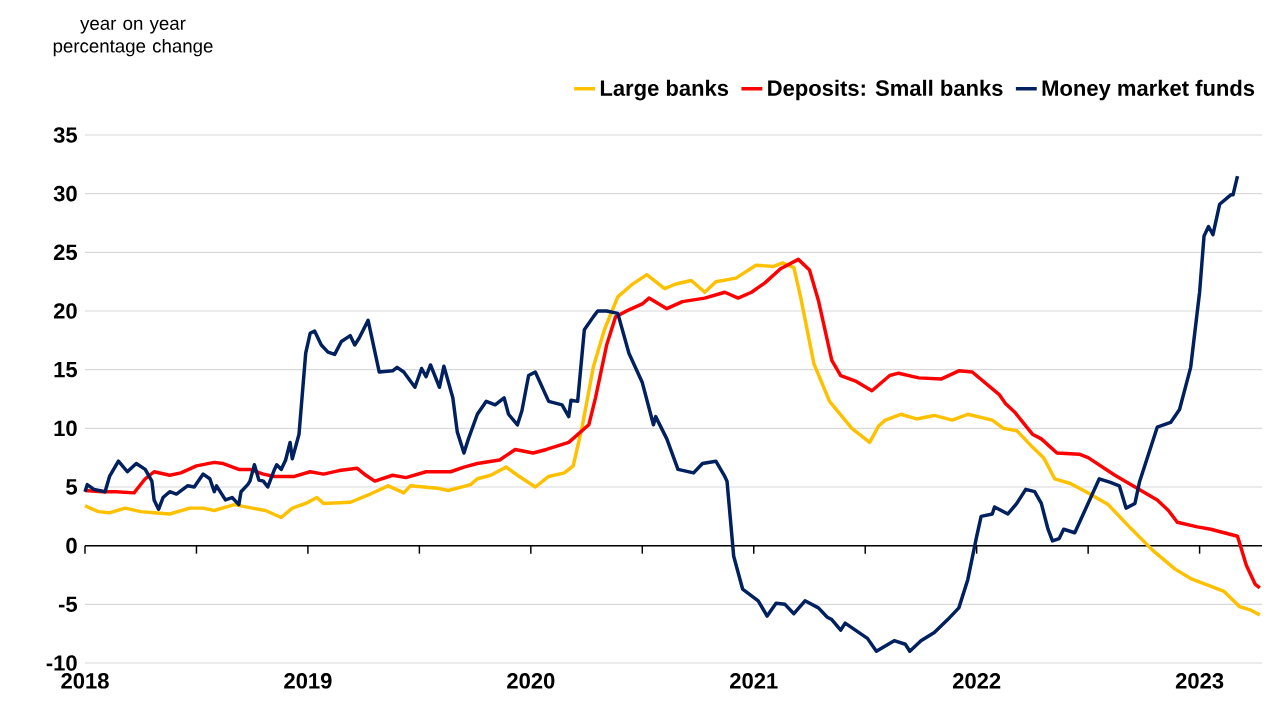  I want to click on y-tick-label: 0, so click(71, 545).